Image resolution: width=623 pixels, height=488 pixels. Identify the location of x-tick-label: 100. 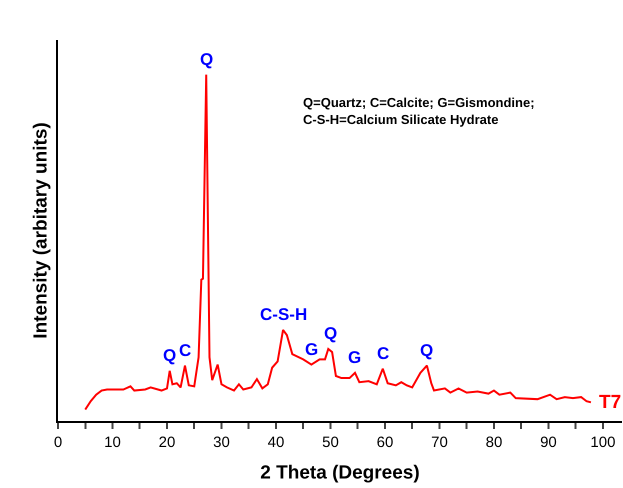
(603, 442).